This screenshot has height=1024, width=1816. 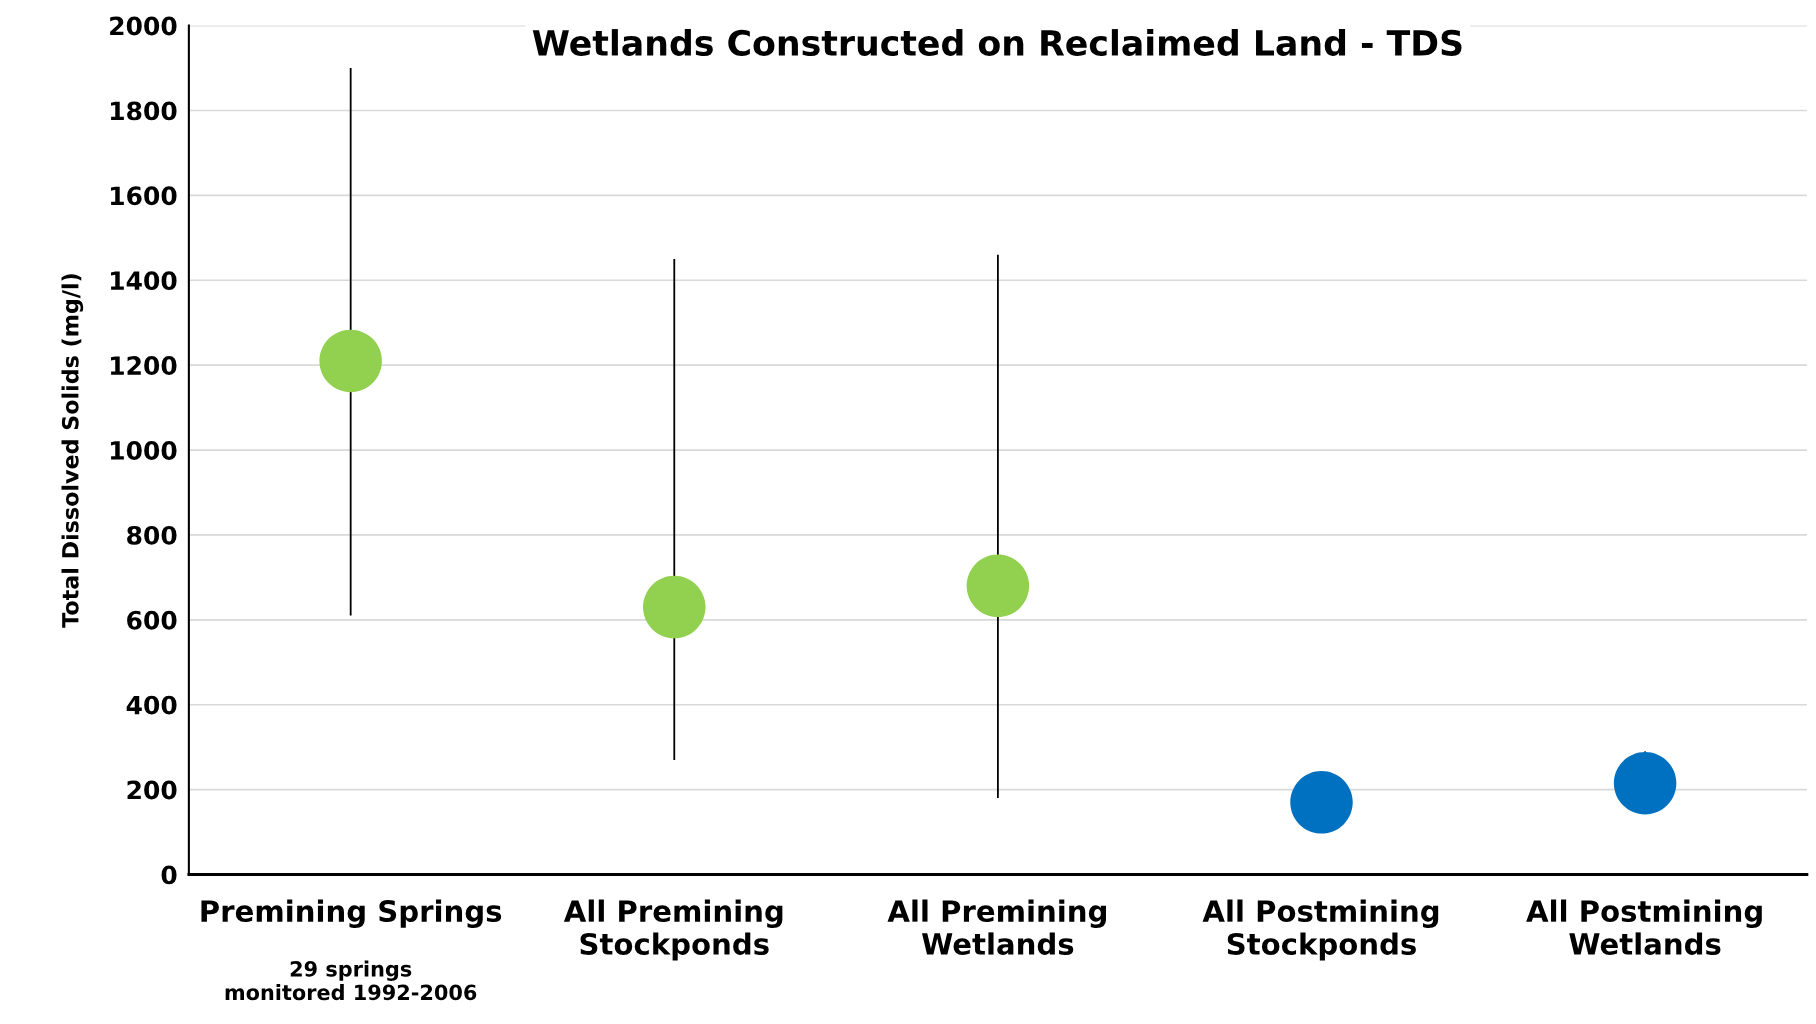 What do you see at coordinates (1320, 930) in the screenshot?
I see `x-tick-label: All Postmining Stockponds` at bounding box center [1320, 930].